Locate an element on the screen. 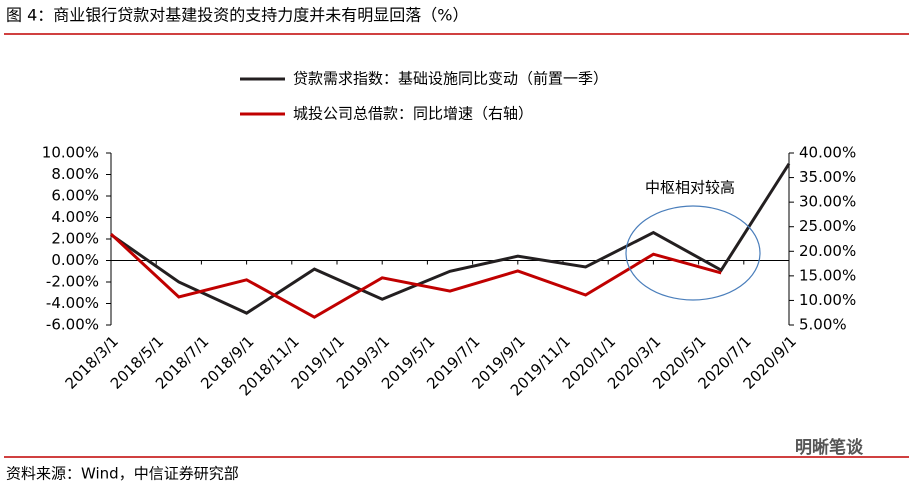  series-line is located at coordinates (415, 275).